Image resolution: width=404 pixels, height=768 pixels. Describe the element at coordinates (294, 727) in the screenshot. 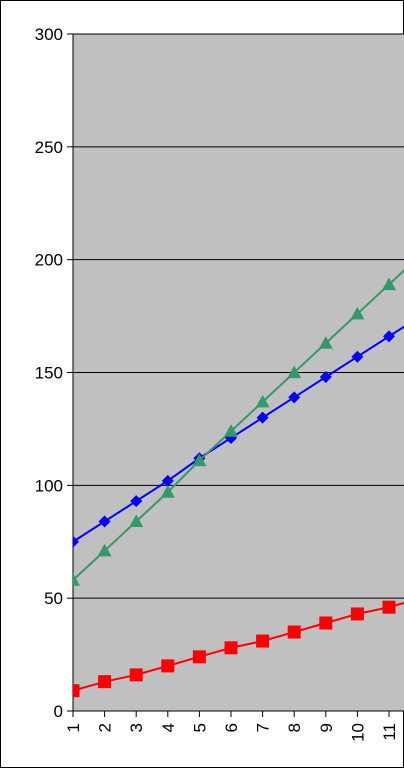

I see `x-tick-label: 8` at that location.